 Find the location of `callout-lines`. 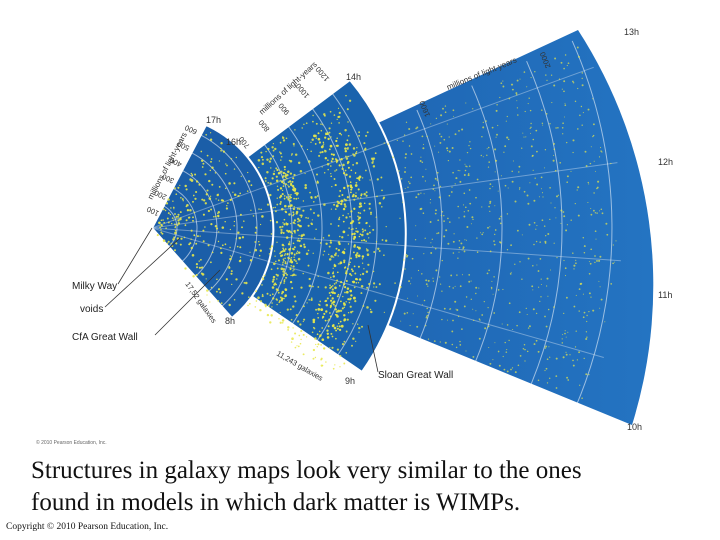

callout-lines is located at coordinates (241, 300).